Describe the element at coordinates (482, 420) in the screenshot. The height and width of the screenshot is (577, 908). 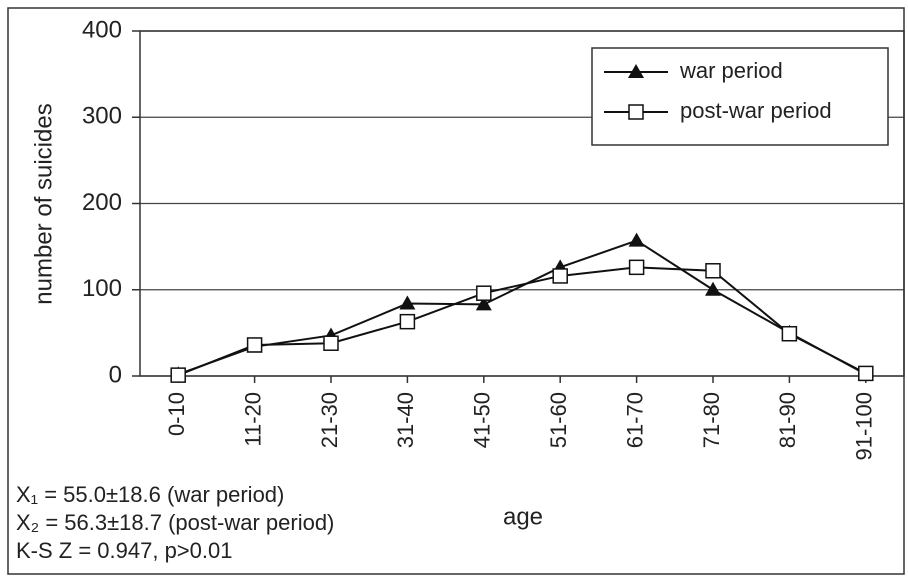
I see `x-tick-label: 41-50` at that location.